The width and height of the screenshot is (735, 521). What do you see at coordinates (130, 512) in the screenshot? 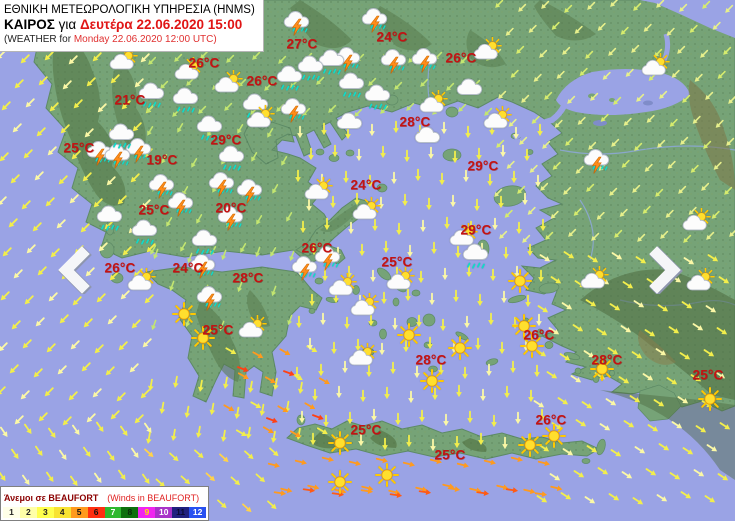
I see `beaufort-cell: 8` at bounding box center [130, 512].